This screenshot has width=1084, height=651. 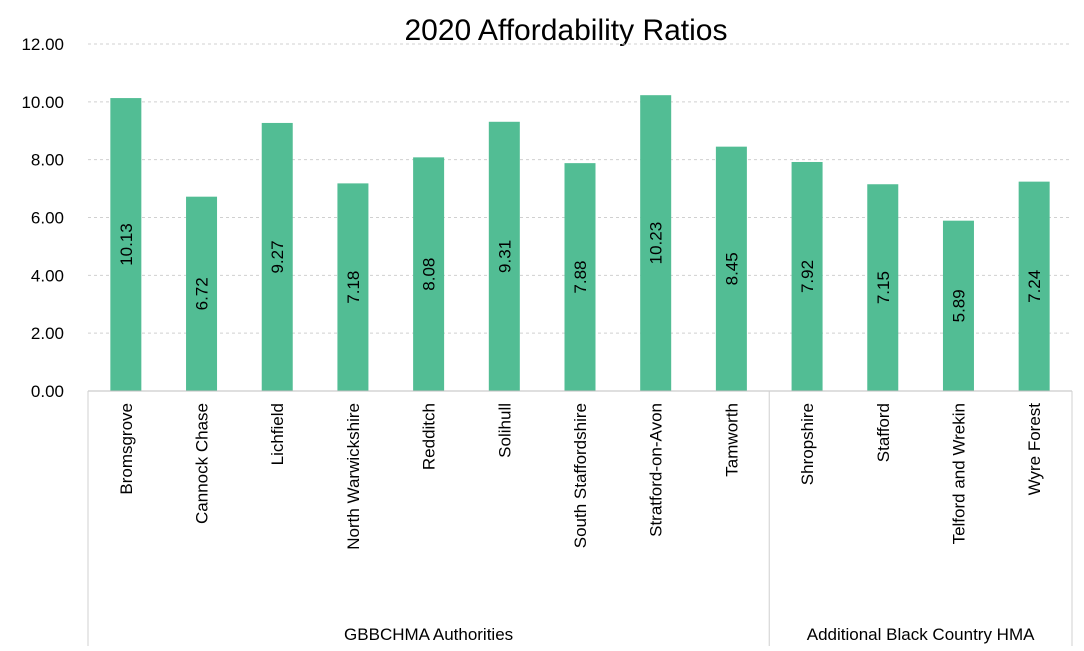 What do you see at coordinates (429, 436) in the screenshot?
I see `category-label: Redditch` at bounding box center [429, 436].